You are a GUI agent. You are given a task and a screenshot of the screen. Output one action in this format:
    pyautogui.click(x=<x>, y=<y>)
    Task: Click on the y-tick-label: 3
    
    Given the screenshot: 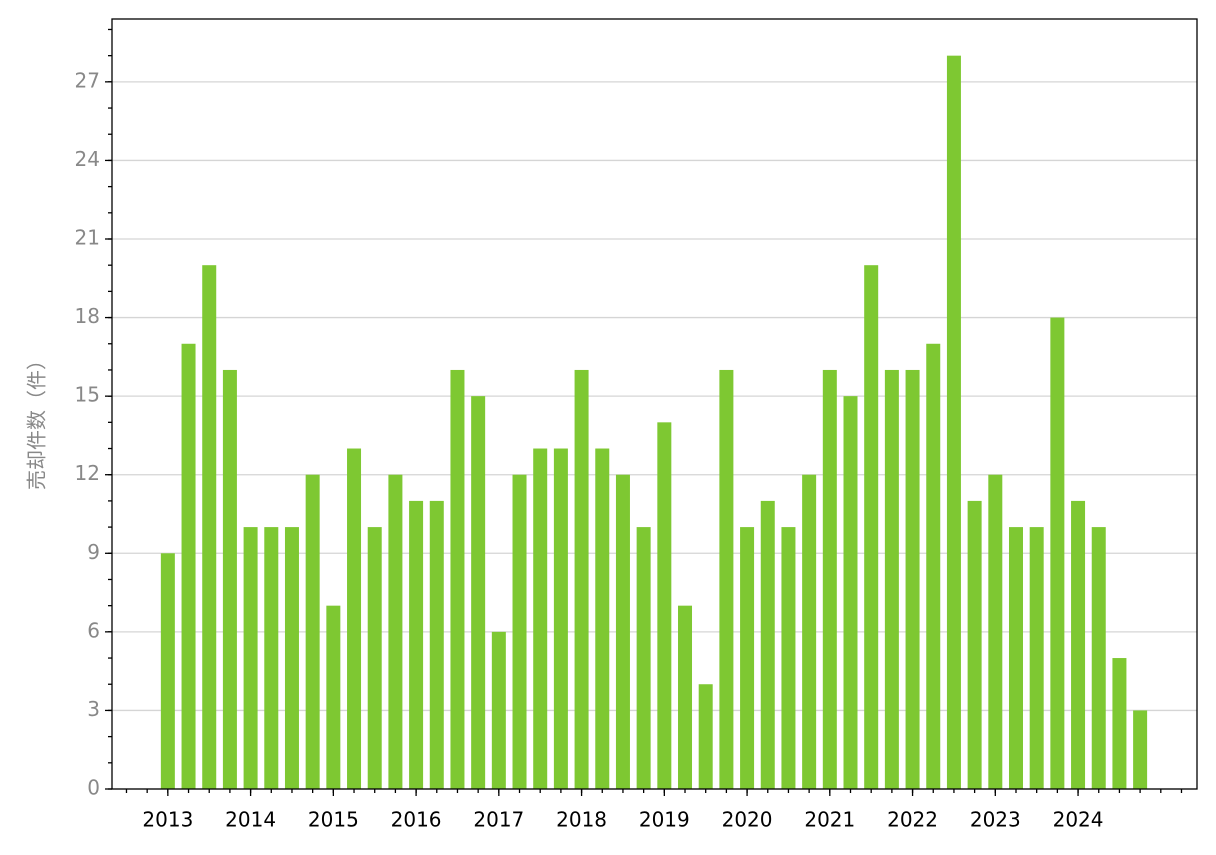 What is the action you would take?
    pyautogui.click(x=93, y=709)
    